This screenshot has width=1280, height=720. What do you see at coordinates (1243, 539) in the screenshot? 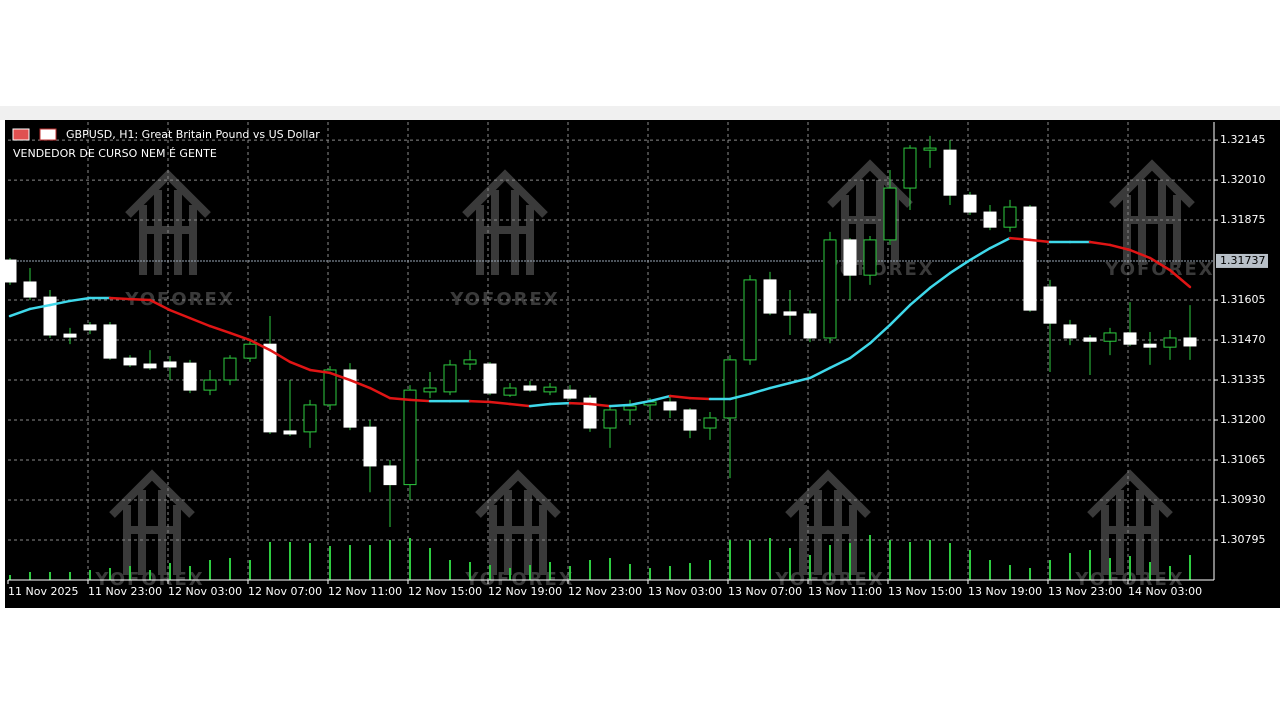
I see `y-tick-label: 1.30795` at bounding box center [1243, 539].